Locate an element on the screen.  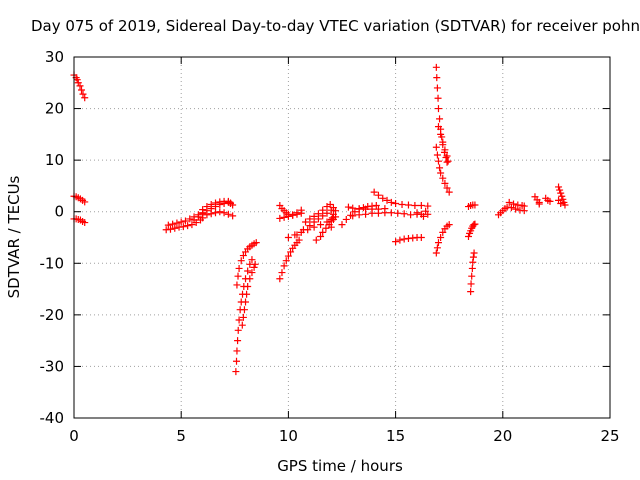
y-tick-label: 0 is located at coordinates (59, 212).